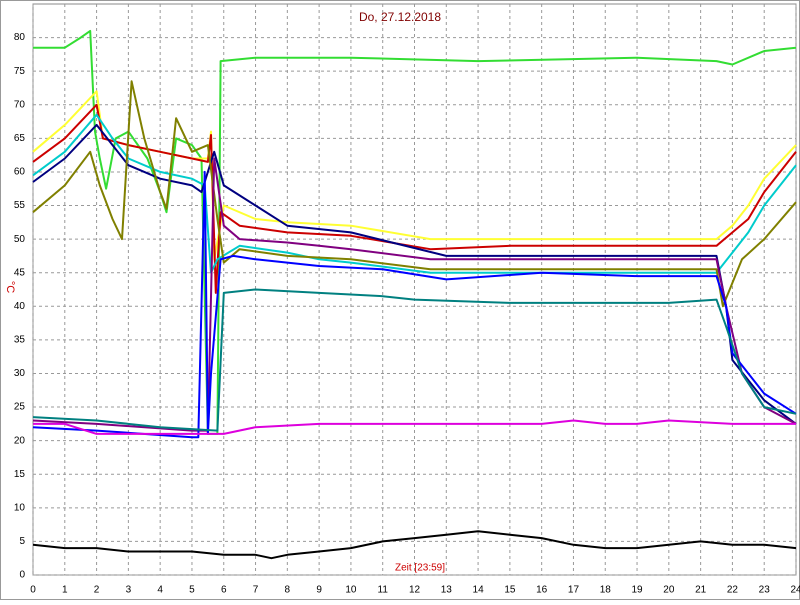 The image size is (800, 605). I want to click on x-tick-label: 13, so click(447, 590).